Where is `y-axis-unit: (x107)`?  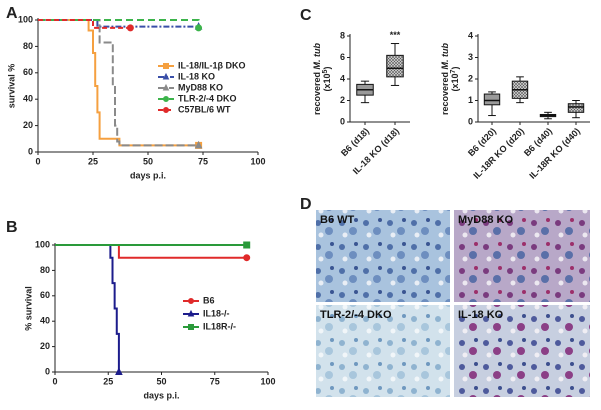 y-axis-unit: (x107) is located at coordinates (455, 79).